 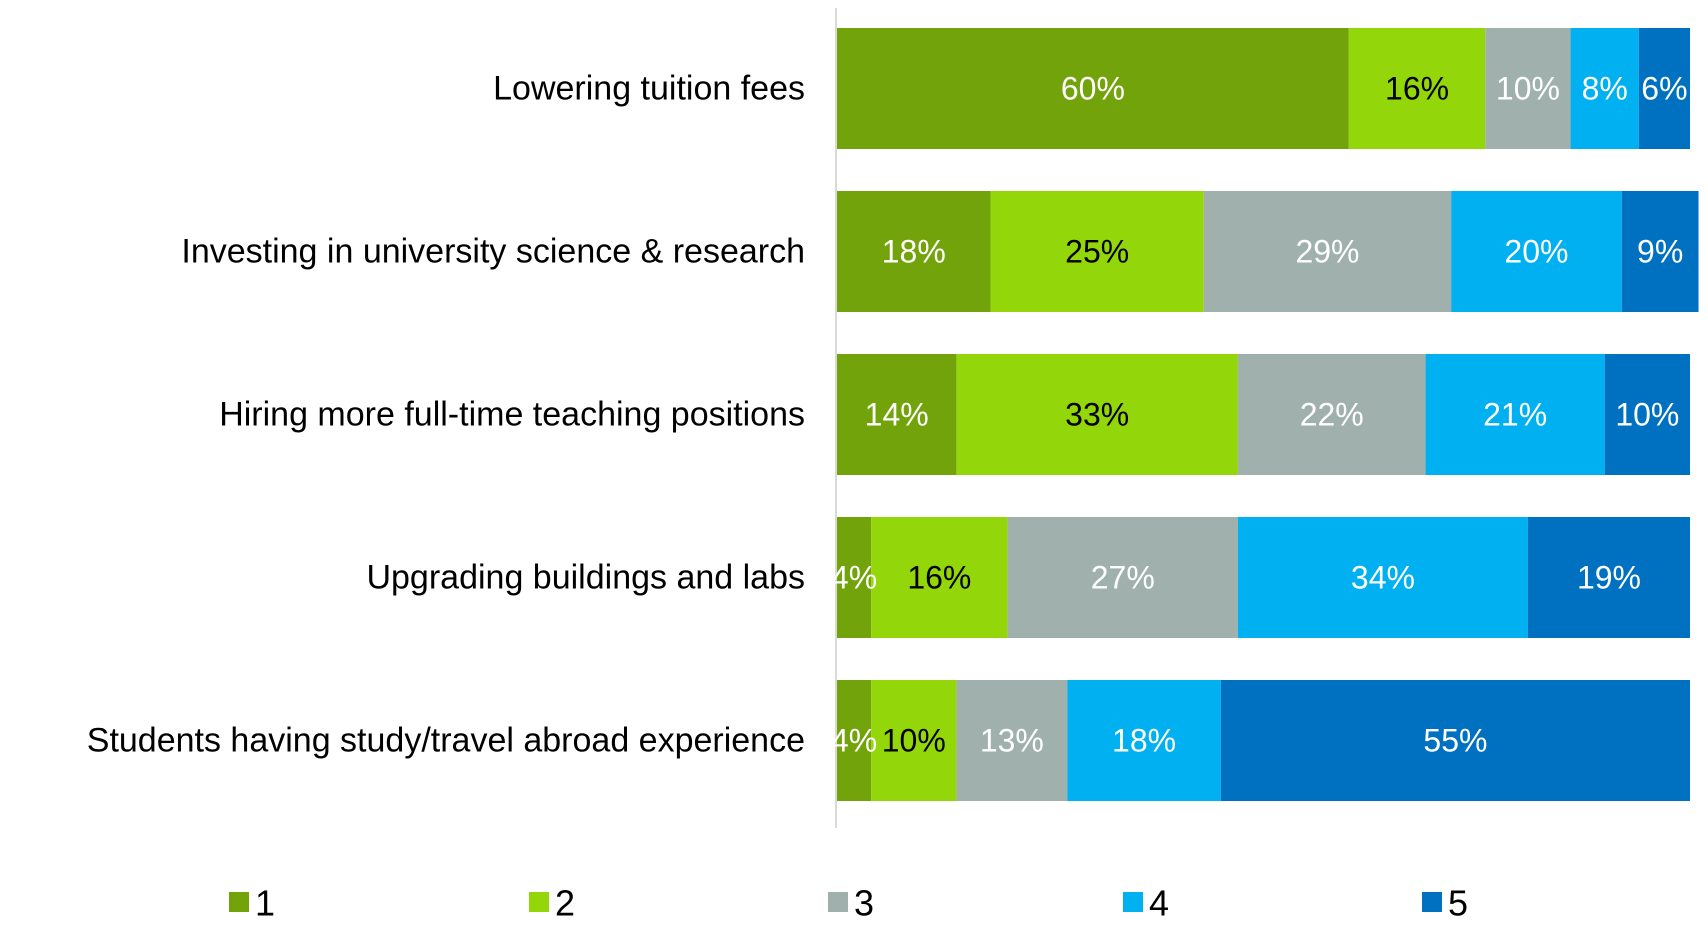 I want to click on data-label: 21%, so click(x=1515, y=415).